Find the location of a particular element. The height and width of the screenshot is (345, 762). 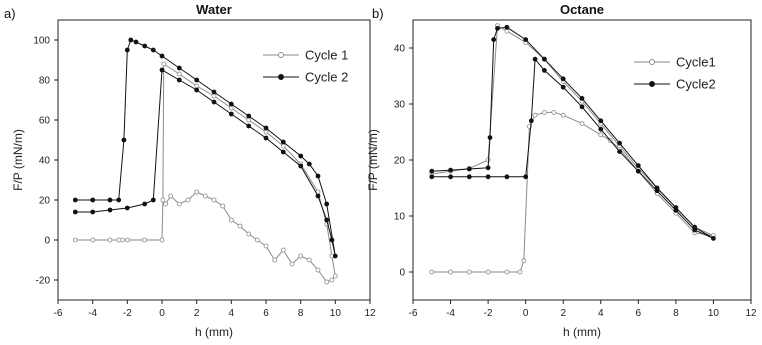

x-axis-label: h (mm) is located at coordinates (582, 332).